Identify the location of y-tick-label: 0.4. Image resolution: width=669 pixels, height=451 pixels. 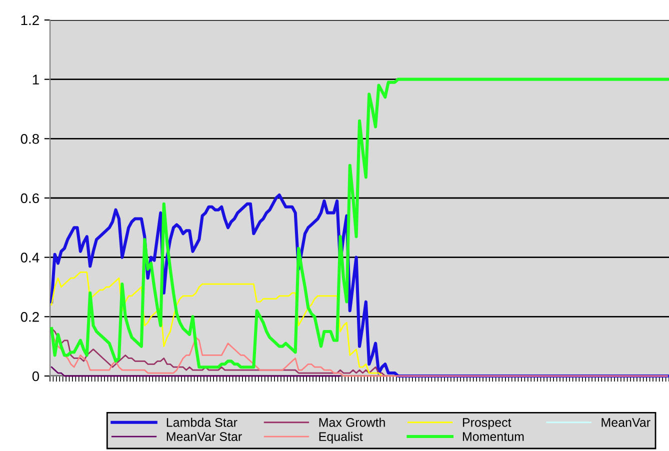
(30, 257).